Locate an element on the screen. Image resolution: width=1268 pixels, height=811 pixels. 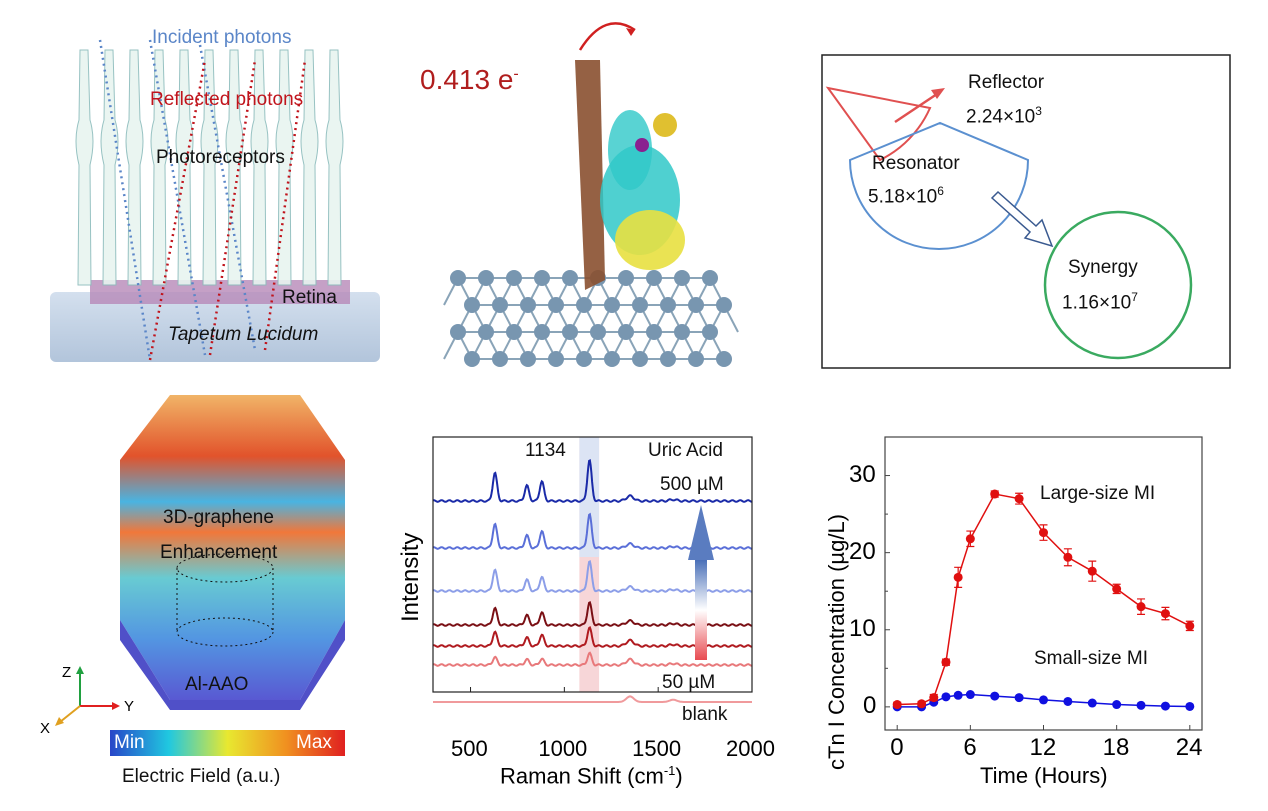
chart-axes is located at coordinates (1043, 583).